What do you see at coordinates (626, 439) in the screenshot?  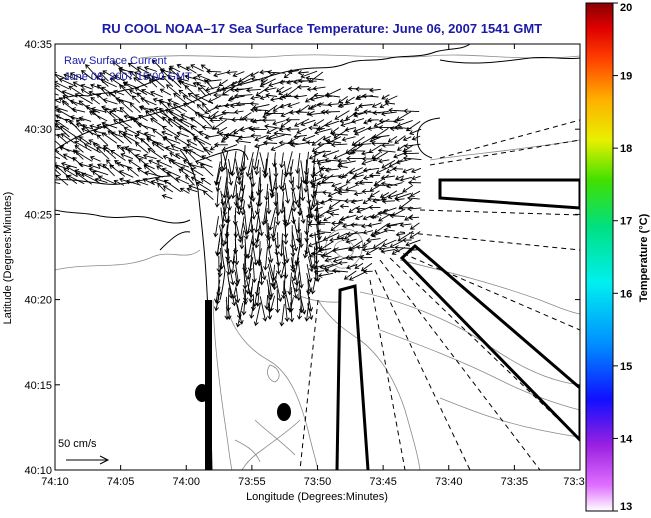 I see `colorbar-tick-label: 14` at bounding box center [626, 439].